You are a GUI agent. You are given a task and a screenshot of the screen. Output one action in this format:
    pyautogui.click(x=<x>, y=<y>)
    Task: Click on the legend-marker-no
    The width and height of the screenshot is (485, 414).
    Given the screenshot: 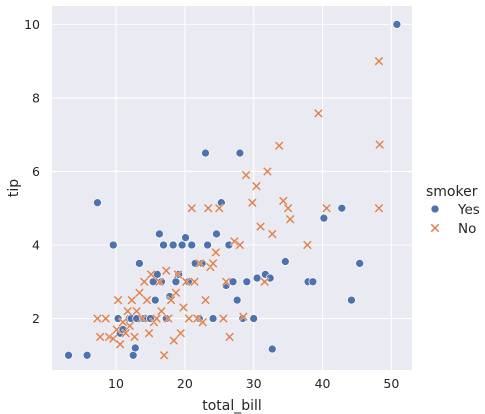 What is the action you would take?
    pyautogui.click(x=435, y=228)
    